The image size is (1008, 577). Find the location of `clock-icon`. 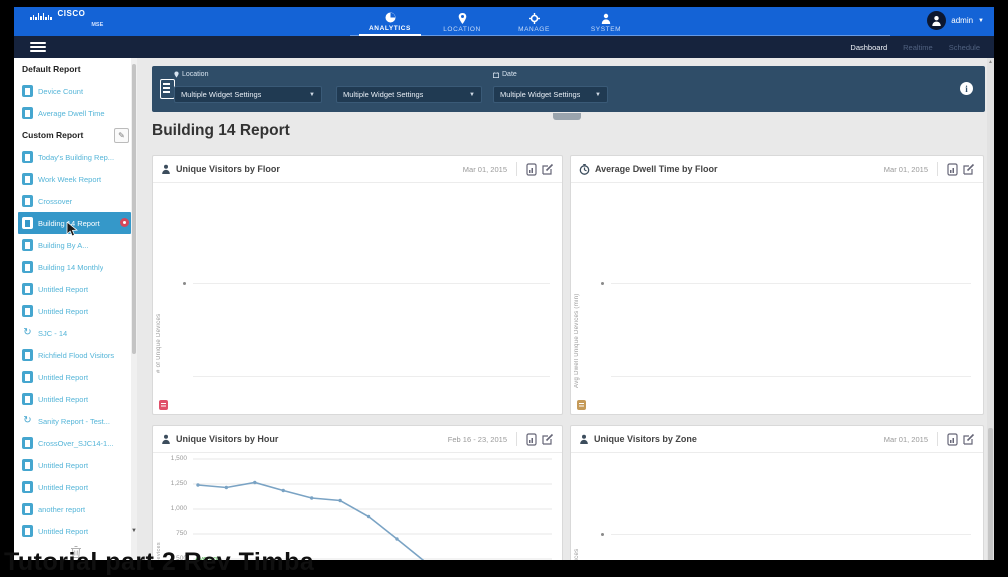

clock-icon is located at coordinates (584, 169).